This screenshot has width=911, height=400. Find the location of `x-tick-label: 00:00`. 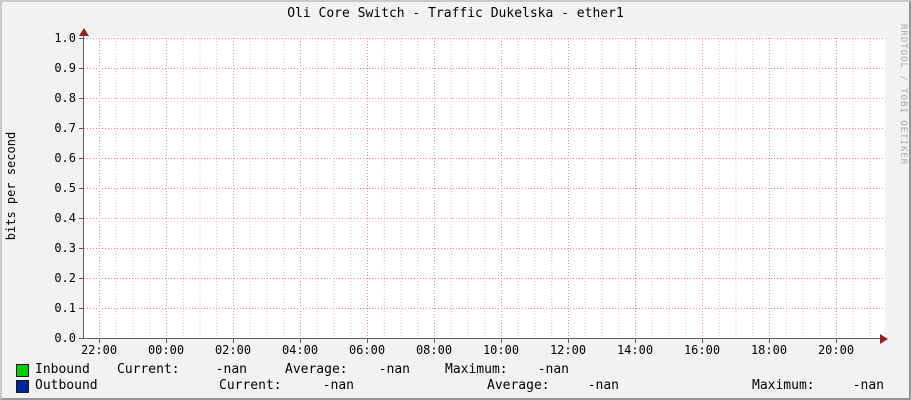

x-tick-label: 00:00 is located at coordinates (166, 350).